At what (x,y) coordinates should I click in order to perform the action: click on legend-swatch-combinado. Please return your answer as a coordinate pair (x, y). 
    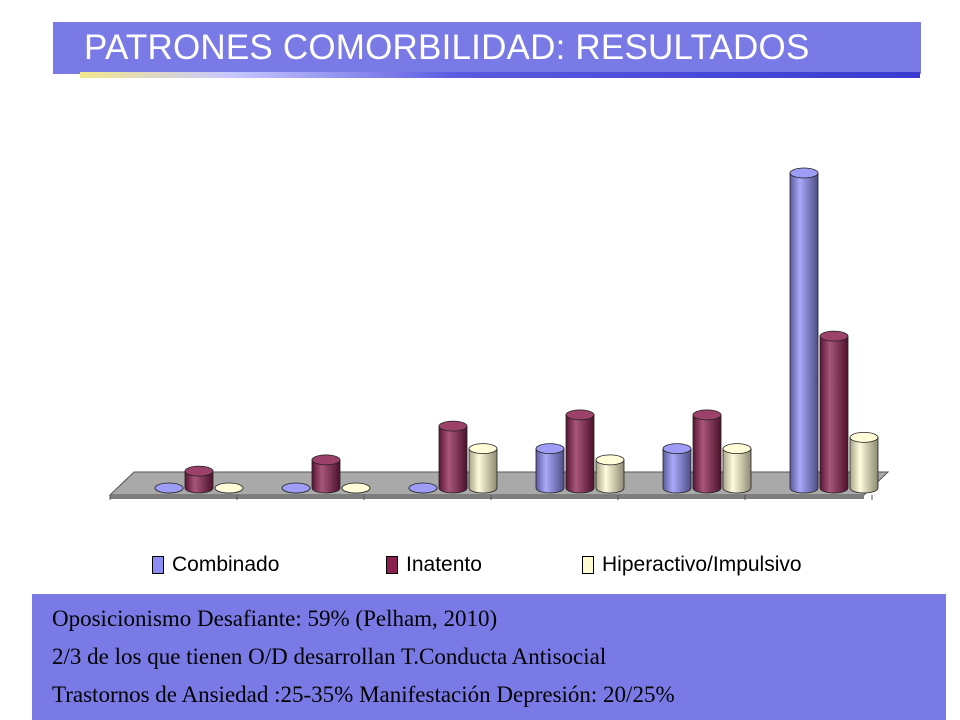
    Looking at the image, I should click on (158, 565).